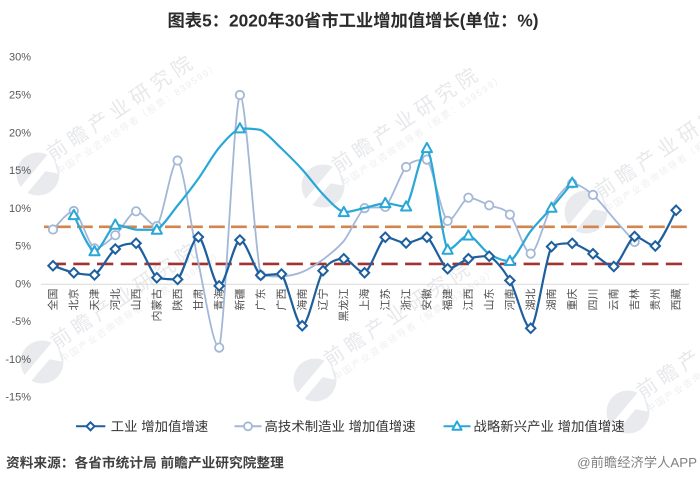 The width and height of the screenshot is (700, 489). Describe the element at coordinates (23, 284) in the screenshot. I see `svg-text: 0%` at that location.